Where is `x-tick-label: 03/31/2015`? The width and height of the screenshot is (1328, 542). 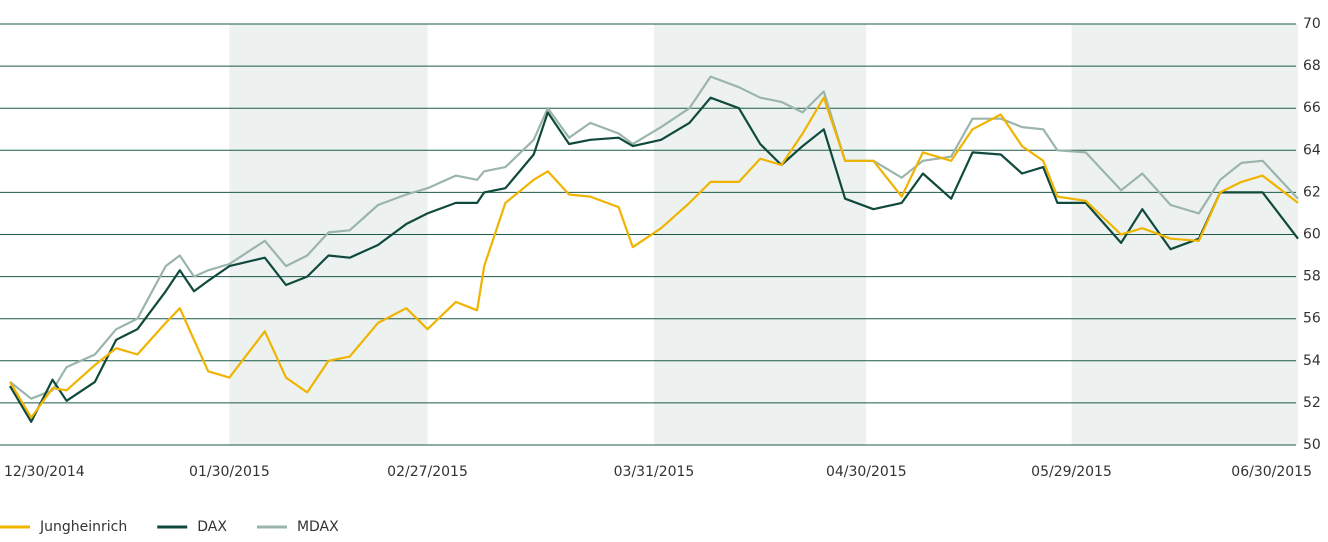 x-tick-label: 03/31/2015 is located at coordinates (654, 472).